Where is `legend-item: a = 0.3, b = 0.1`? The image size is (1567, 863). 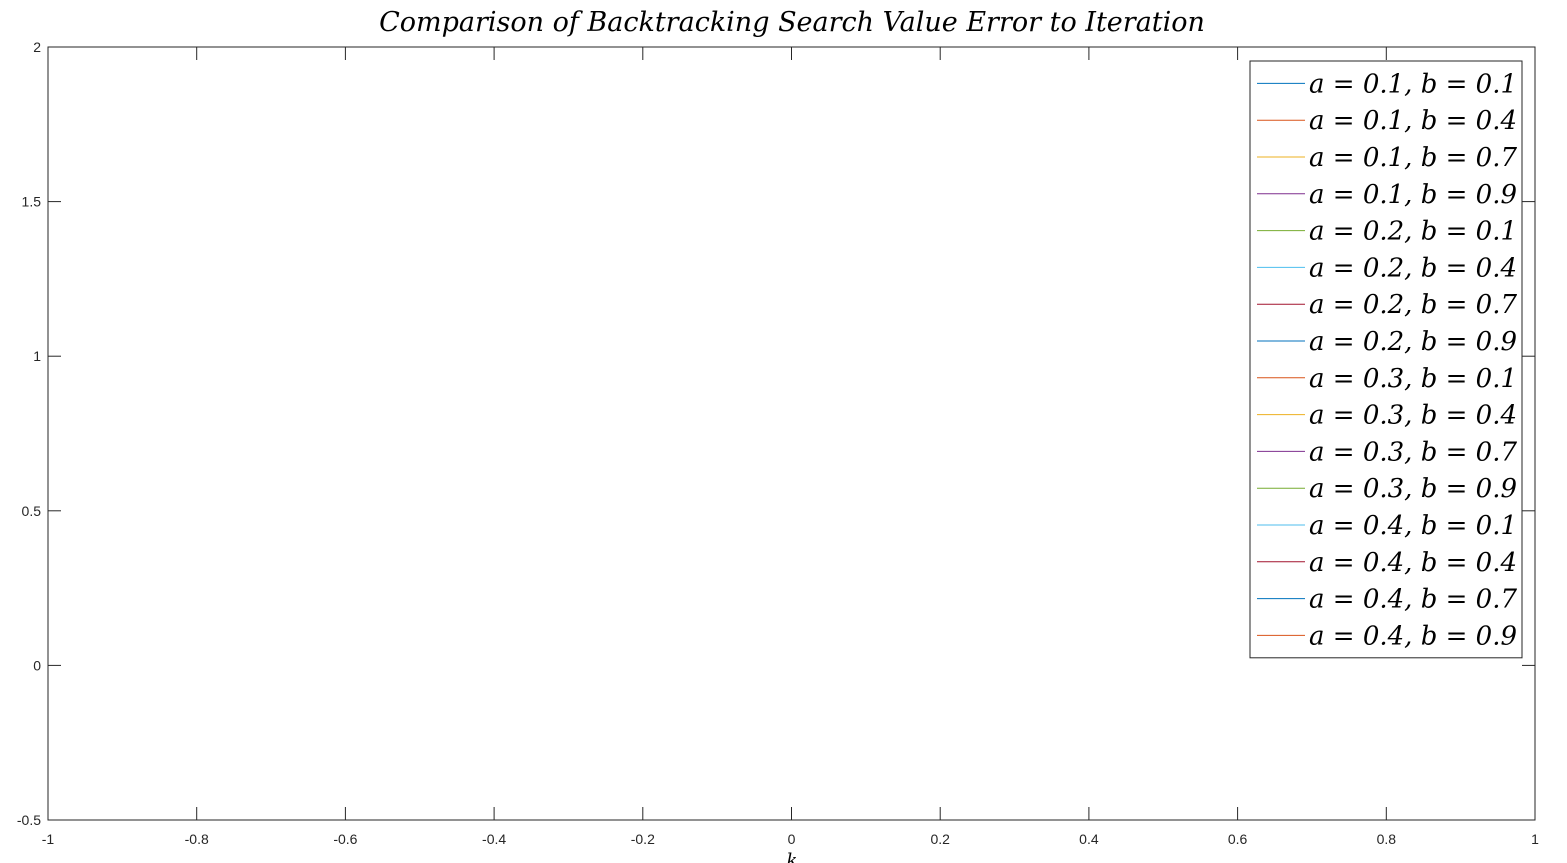
legend-item: a = 0.3, b = 0.1 is located at coordinates (1387, 379).